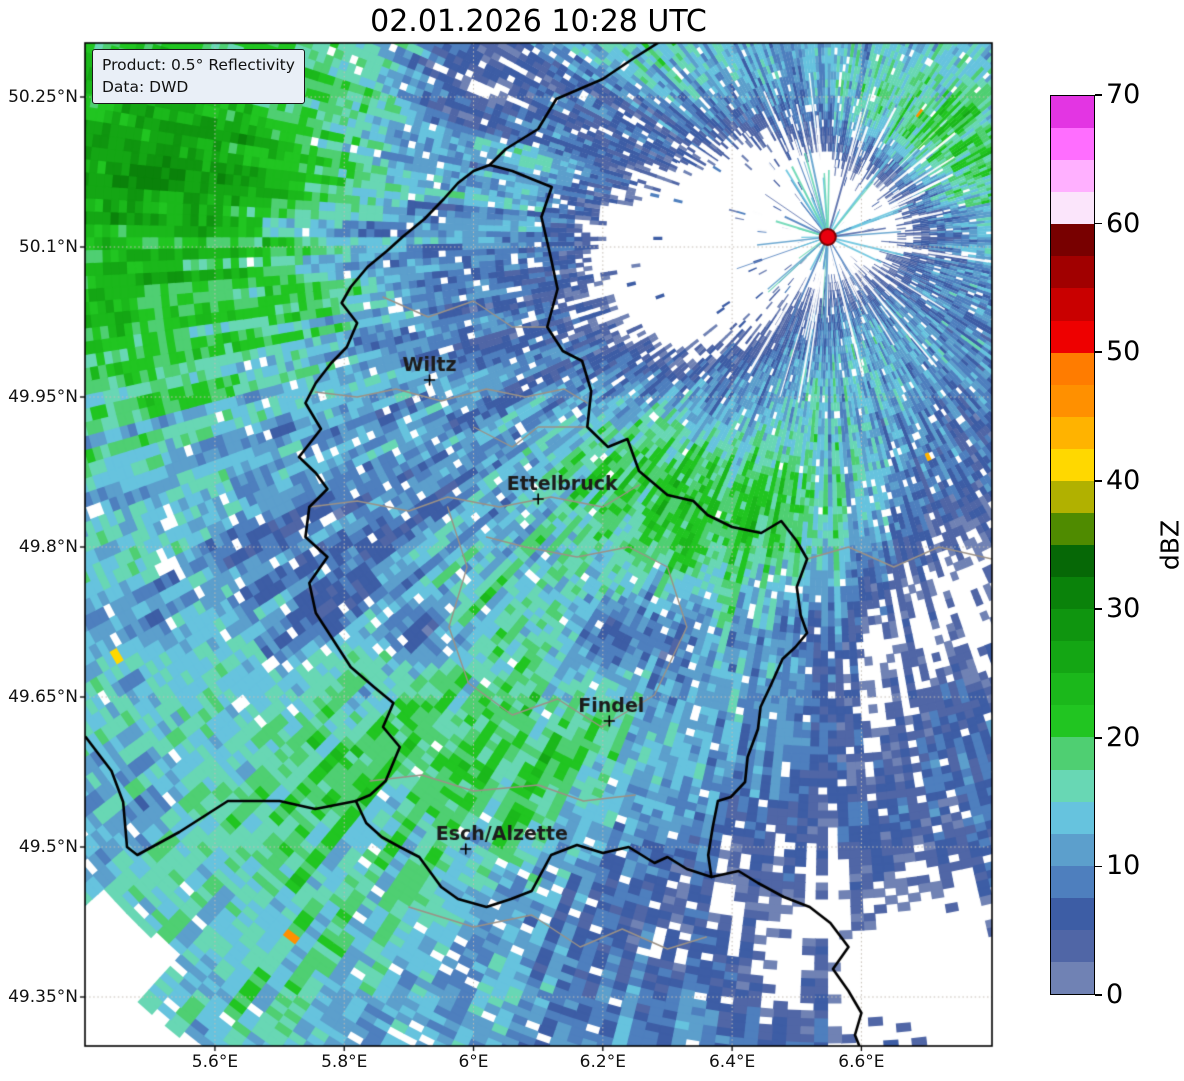 The height and width of the screenshot is (1081, 1184). Describe the element at coordinates (215, 1062) in the screenshot. I see `x-tick-label: 5.6°E` at that location.